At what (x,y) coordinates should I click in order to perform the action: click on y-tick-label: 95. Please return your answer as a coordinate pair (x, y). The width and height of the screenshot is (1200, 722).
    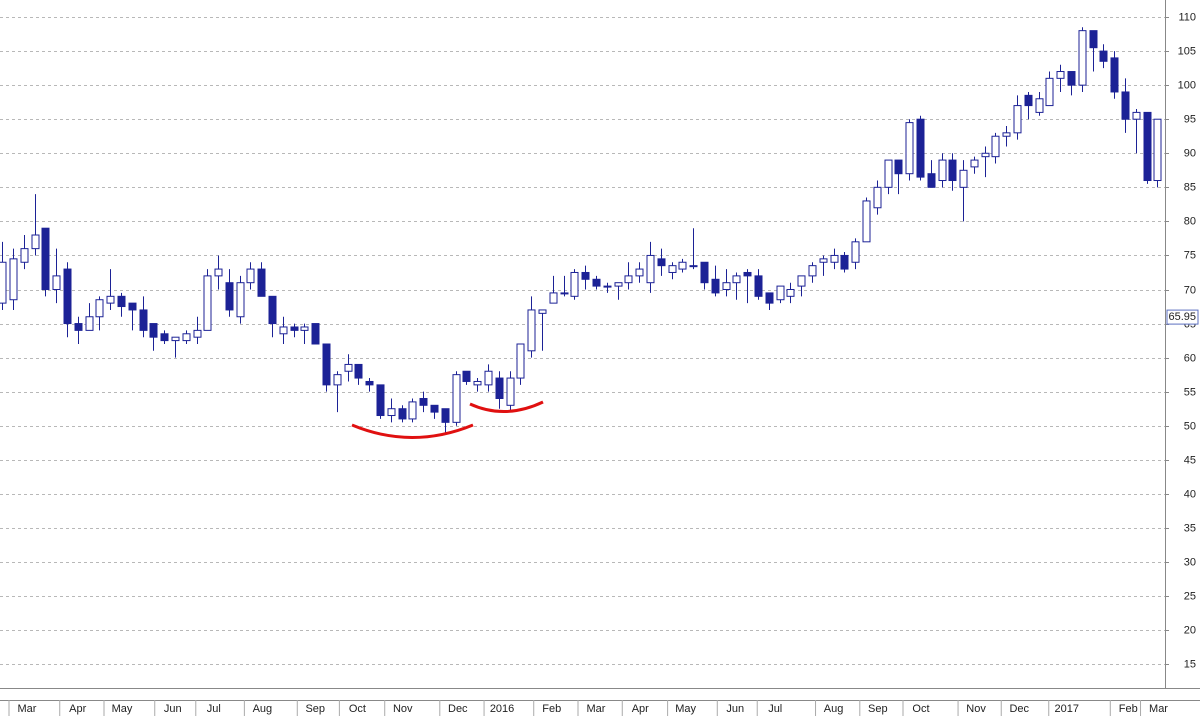
    Looking at the image, I should click on (1190, 119).